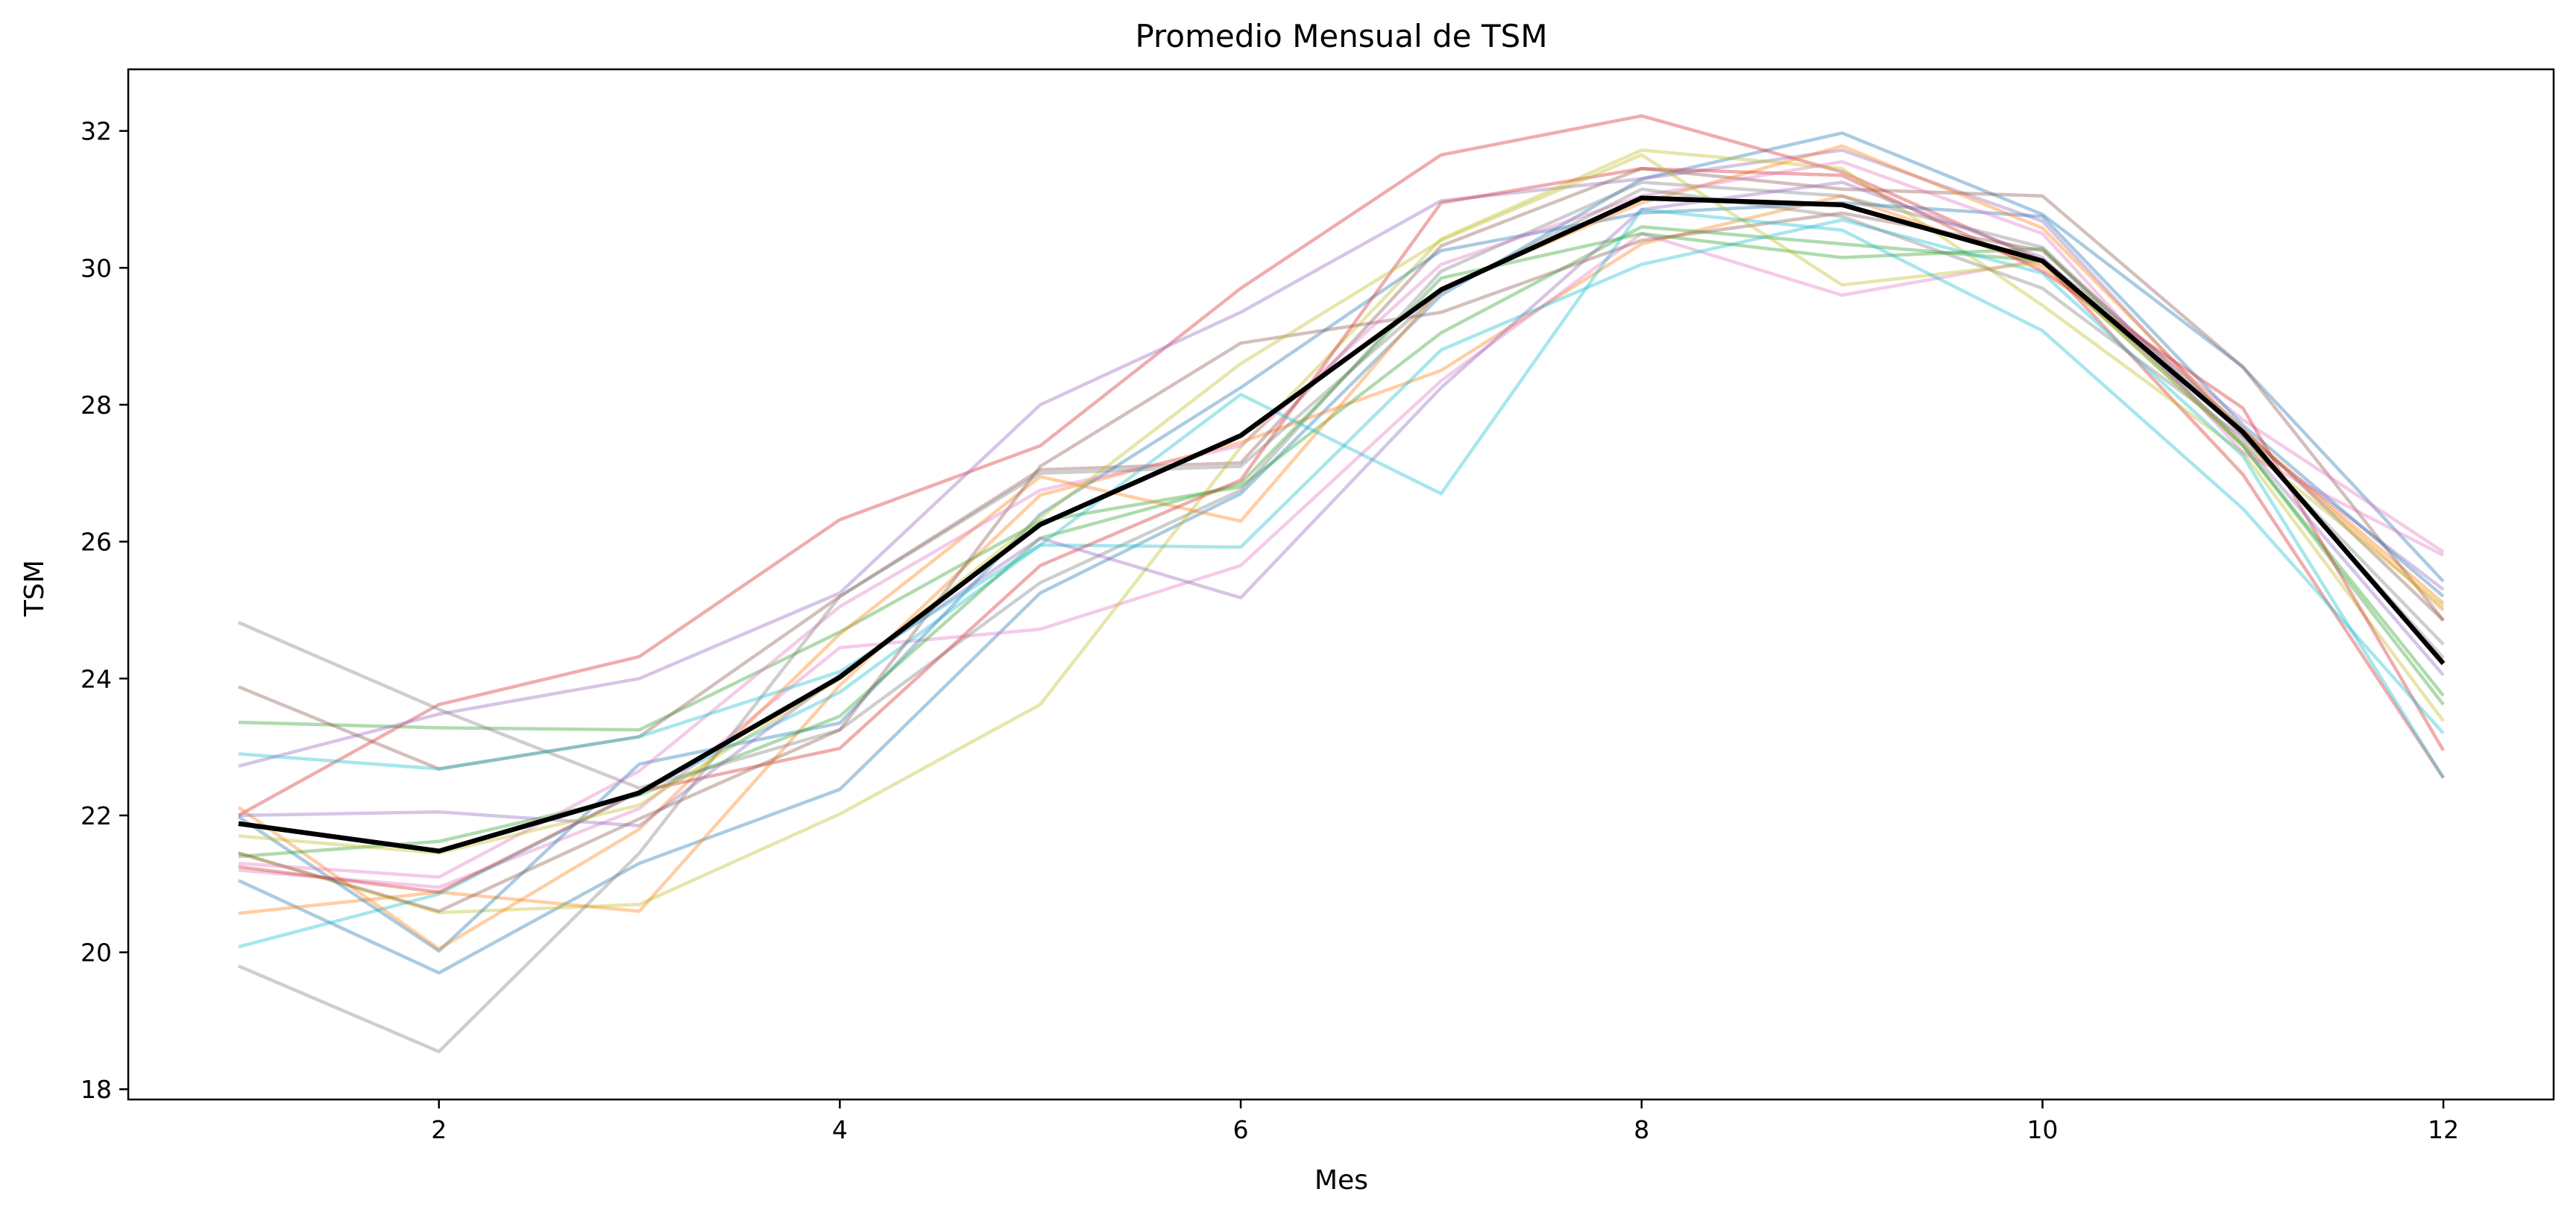 This screenshot has width=2576, height=1221. Describe the element at coordinates (1445, 1122) in the screenshot. I see `x-axis: 2 4 6 8 10 12` at that location.